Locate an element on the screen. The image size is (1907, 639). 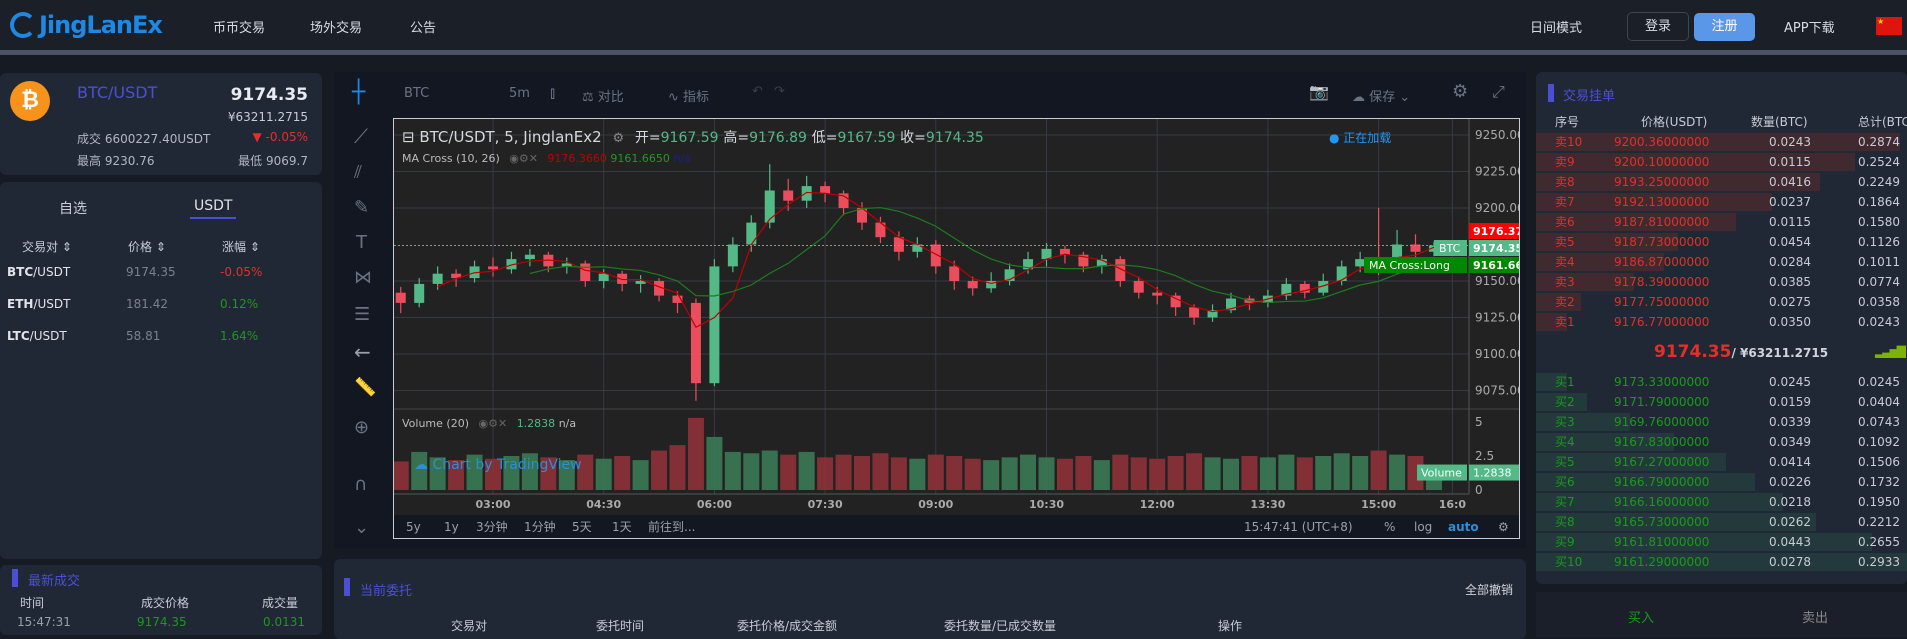
market-row: LTC/USDT 58.81 1.64% is located at coordinates (161, 345).